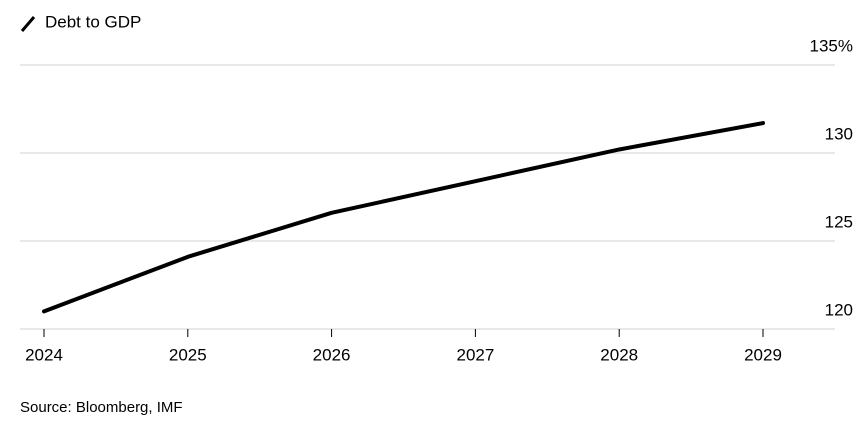  Describe the element at coordinates (475, 354) in the screenshot. I see `x-tick-label: 2027` at that location.